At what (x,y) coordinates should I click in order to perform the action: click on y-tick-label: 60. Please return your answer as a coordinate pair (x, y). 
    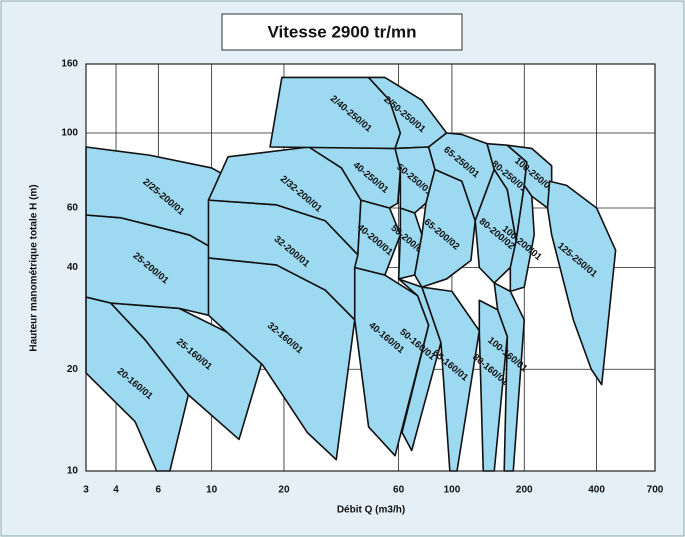
    Looking at the image, I should click on (73, 208).